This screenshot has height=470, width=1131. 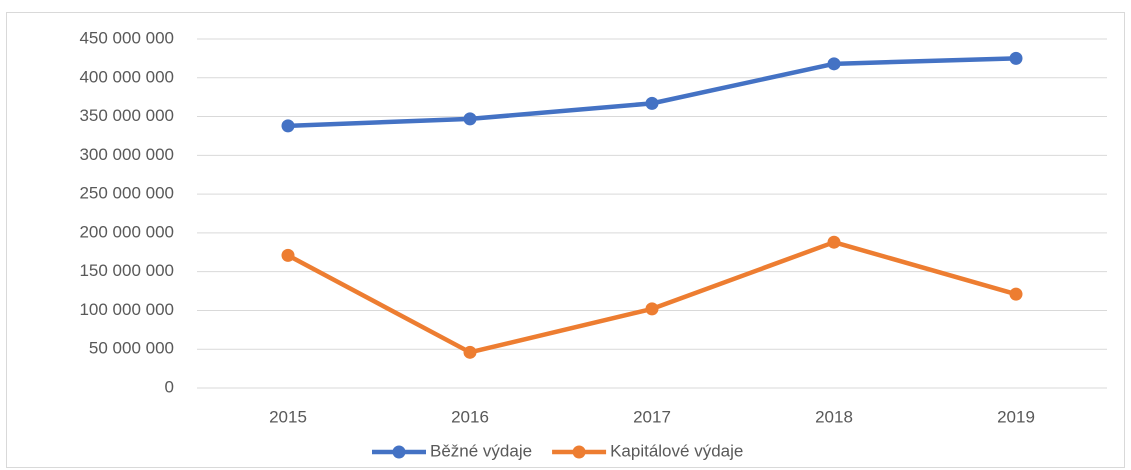 I want to click on y-tick-label: 350 000 000, so click(x=126, y=115).